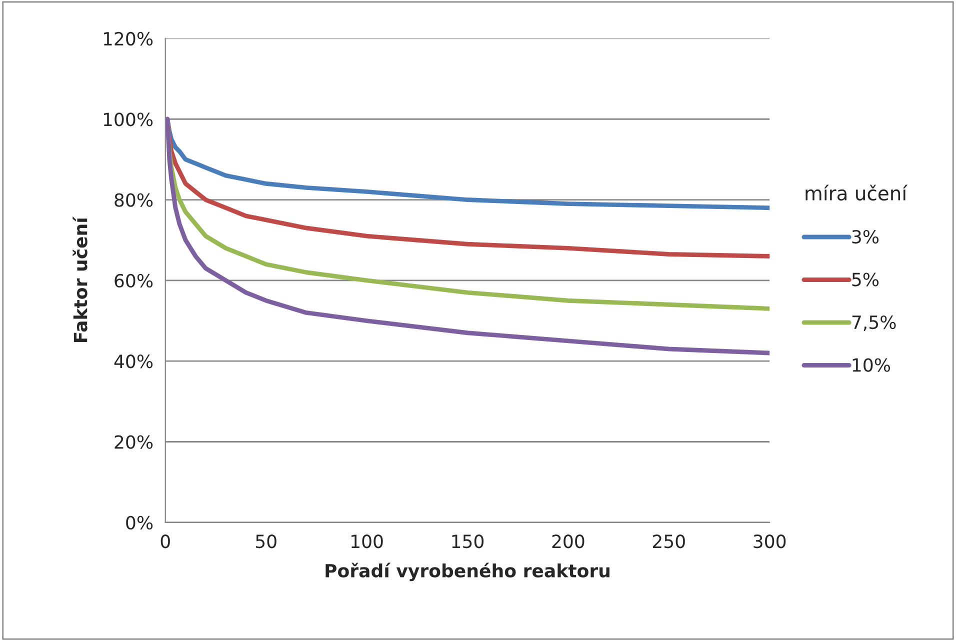  I want to click on legend-label: 7,5%, so click(874, 323).